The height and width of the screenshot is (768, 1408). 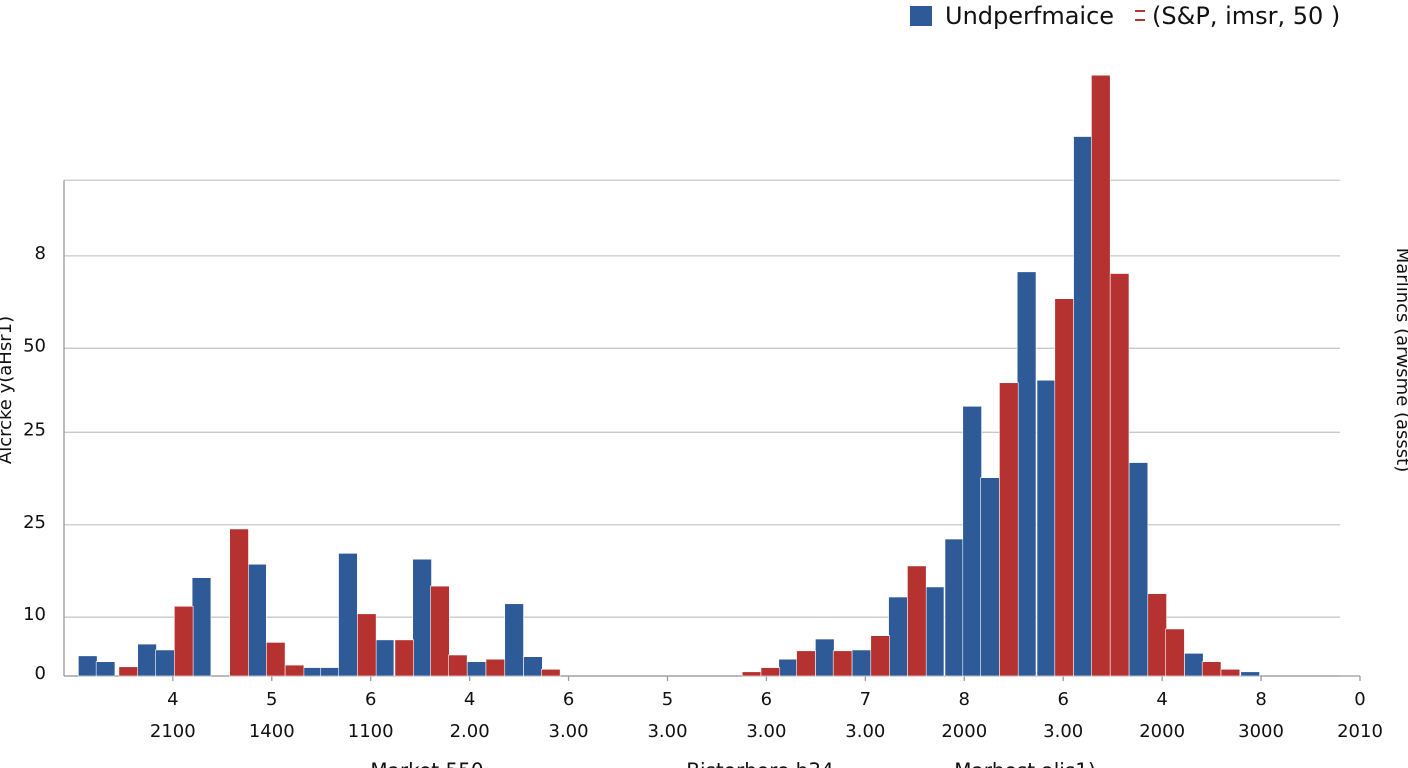 What do you see at coordinates (1359, 699) in the screenshot?
I see `x-tick-label: 0` at bounding box center [1359, 699].